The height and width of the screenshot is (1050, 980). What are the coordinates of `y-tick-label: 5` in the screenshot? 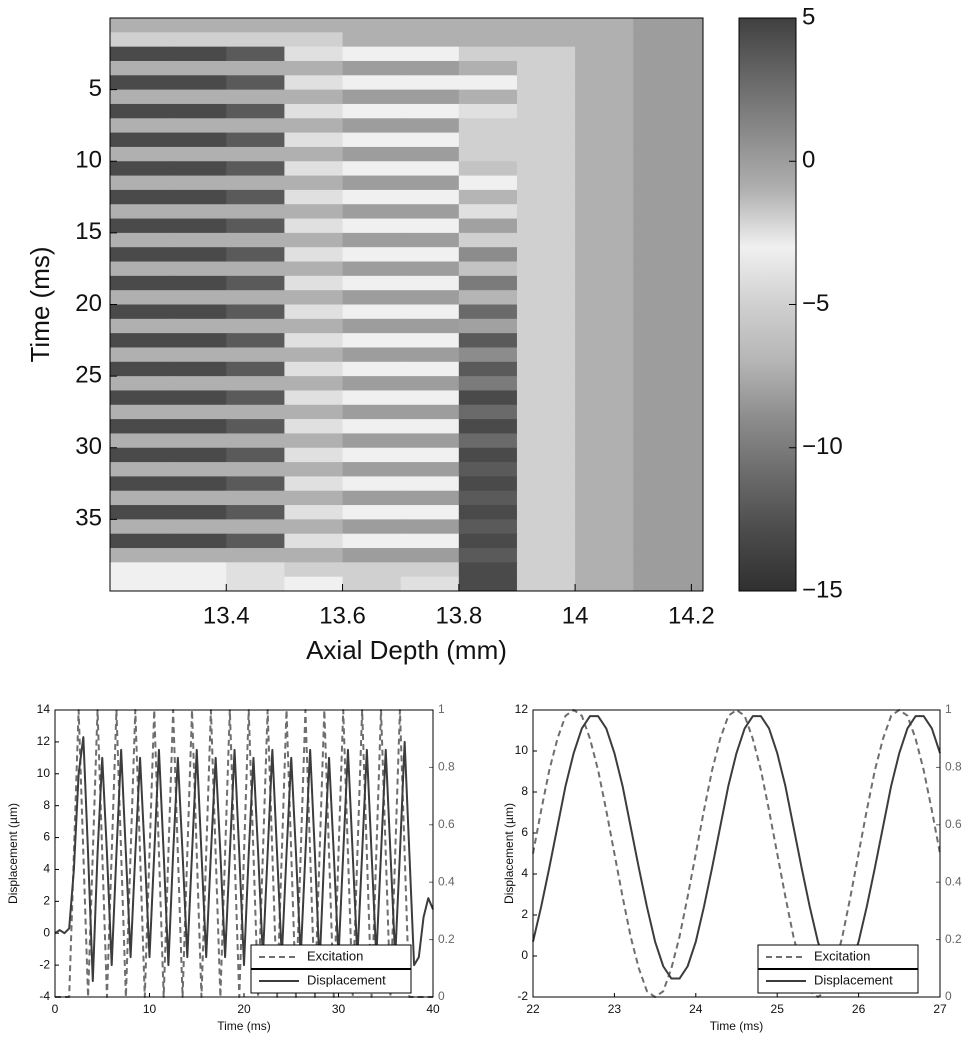 It's located at (95, 88).